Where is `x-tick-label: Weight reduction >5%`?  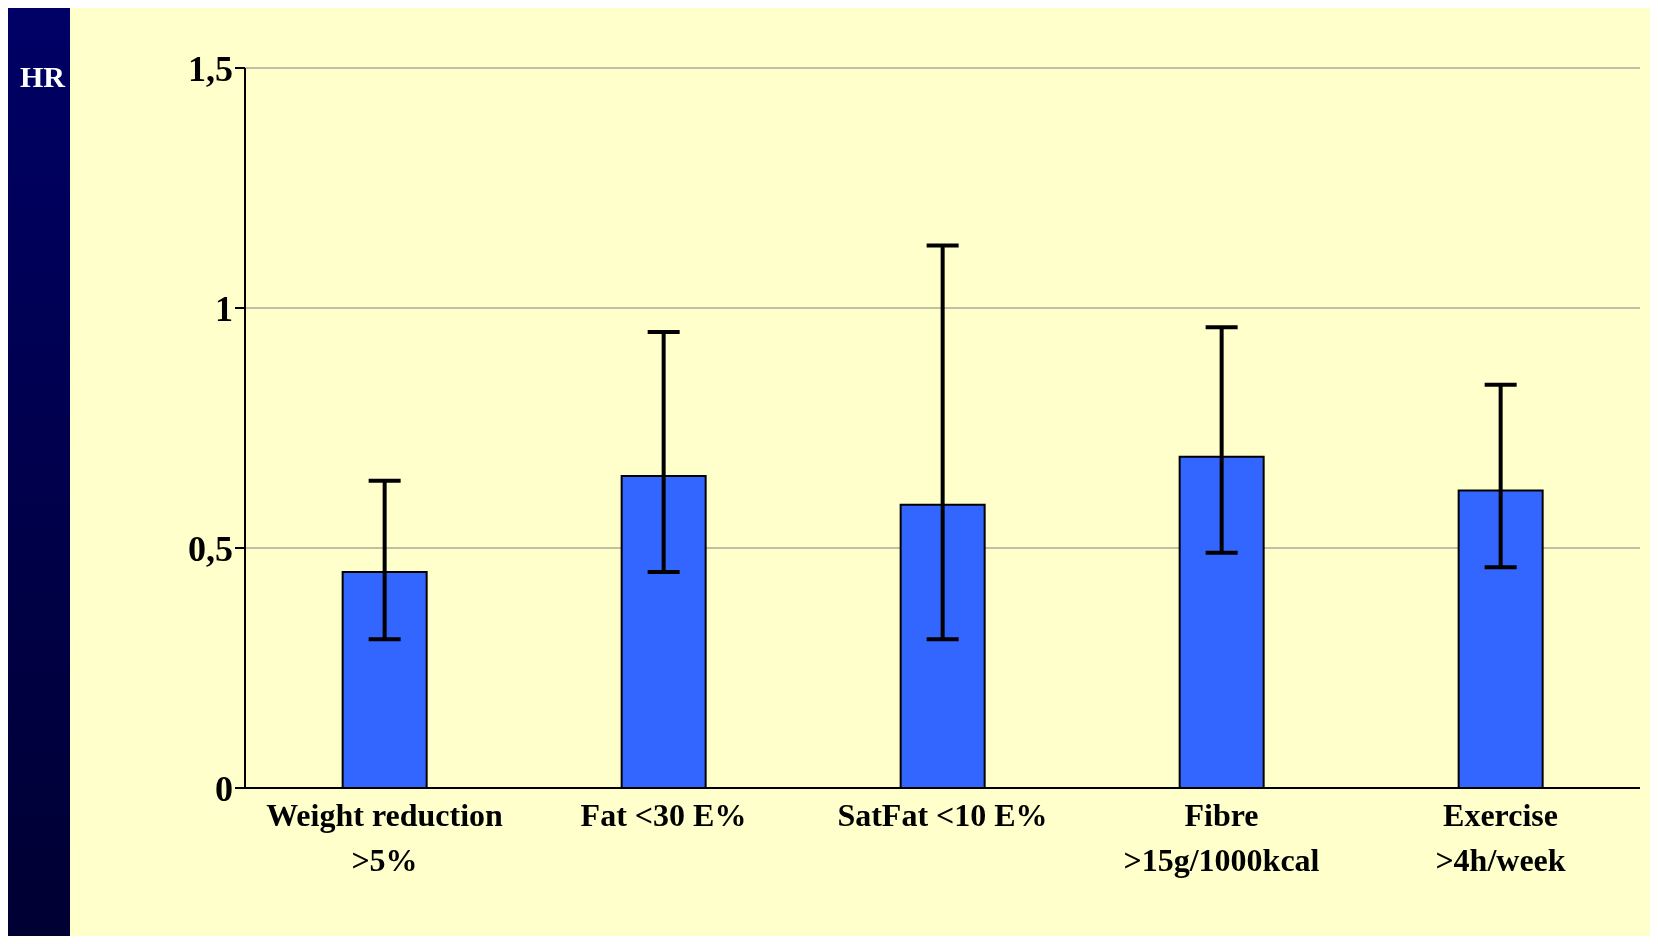
x-tick-label: Weight reduction >5% is located at coordinates (385, 837).